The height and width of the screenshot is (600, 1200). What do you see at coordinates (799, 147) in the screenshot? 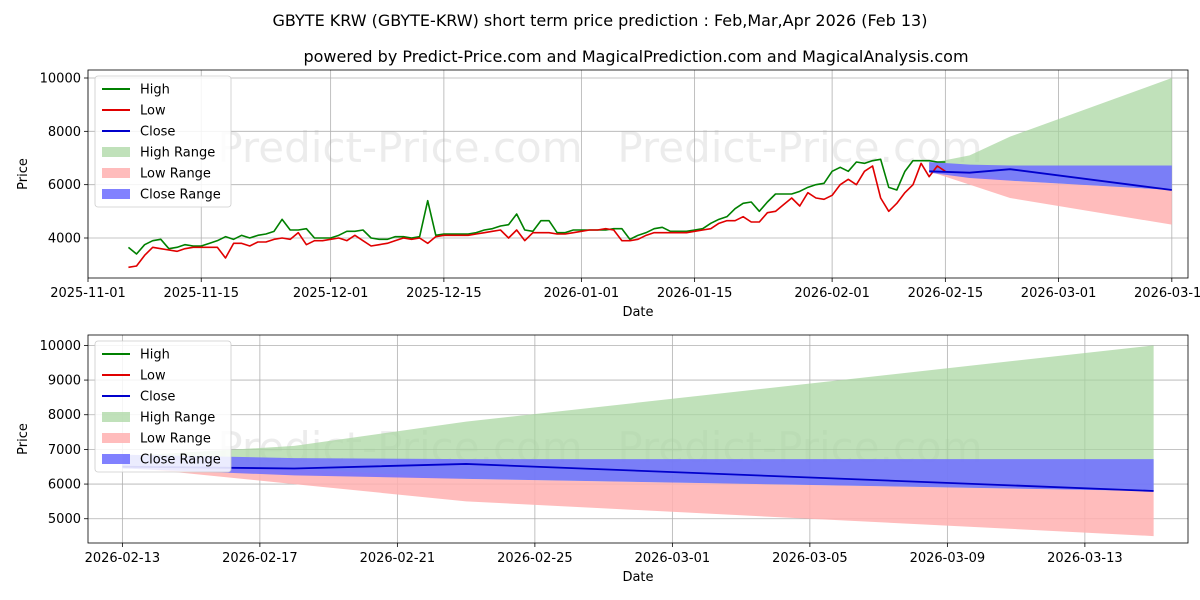
I see `watermark-top-right: Predict-Price.com` at bounding box center [799, 147].